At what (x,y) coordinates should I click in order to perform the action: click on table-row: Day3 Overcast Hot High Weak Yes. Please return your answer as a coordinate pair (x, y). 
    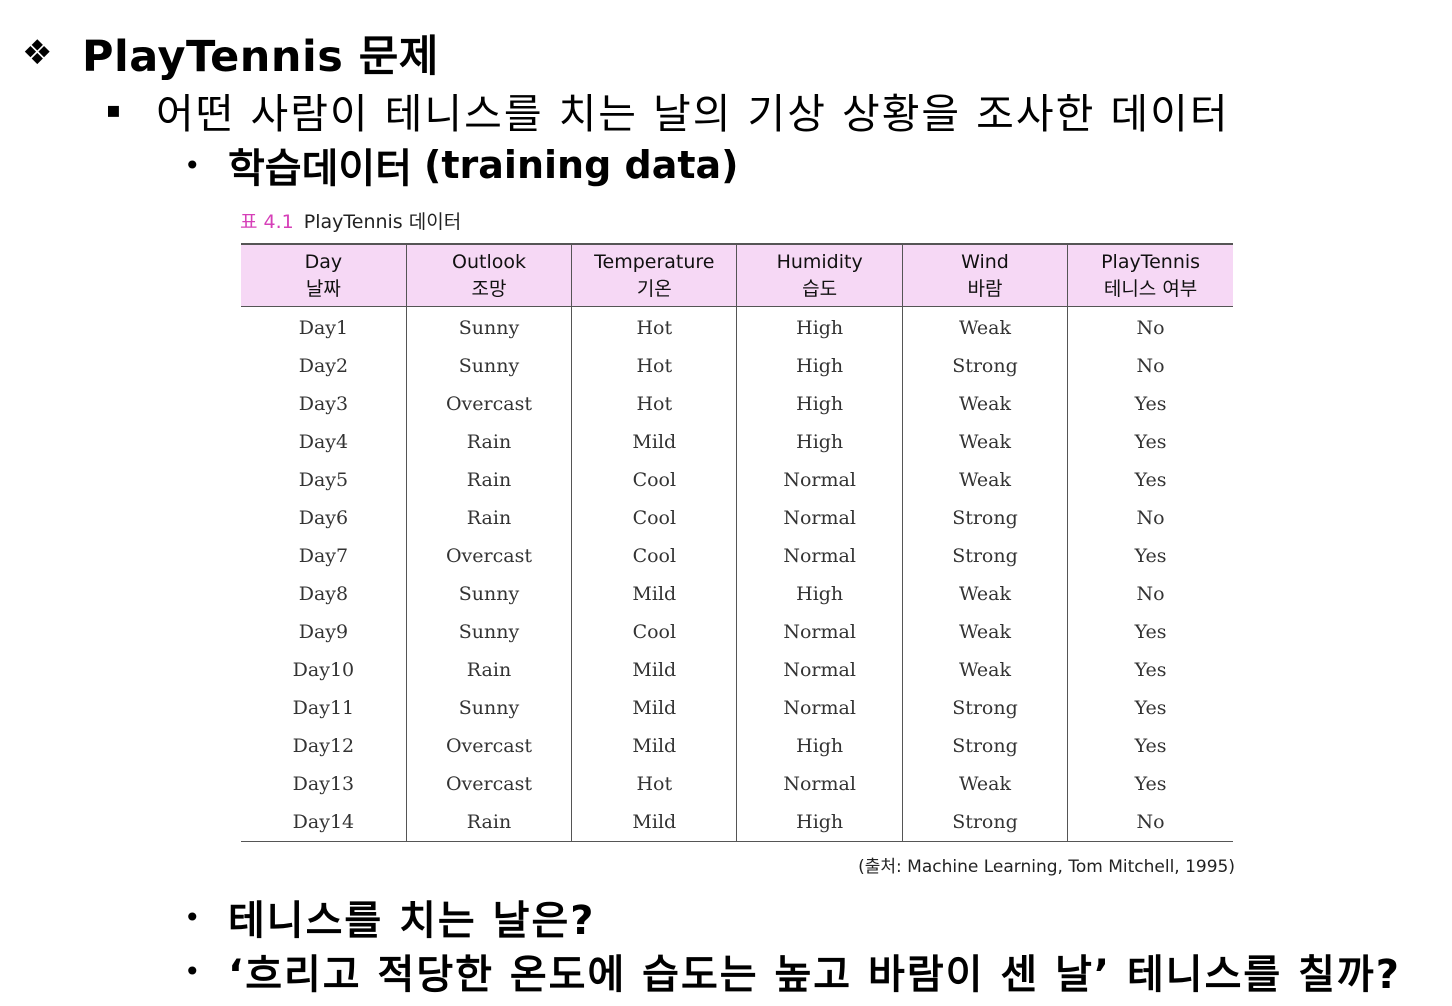
    Looking at the image, I should click on (737, 404).